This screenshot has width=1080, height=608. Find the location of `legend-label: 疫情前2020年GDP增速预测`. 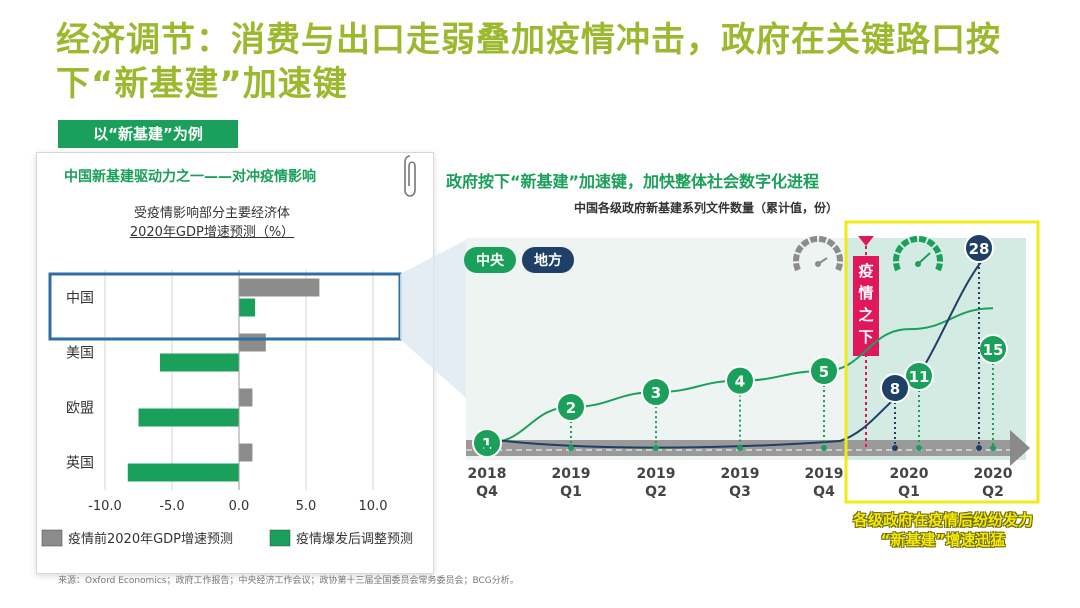

legend-label: 疫情前2020年GDP增速预测 is located at coordinates (150, 539).